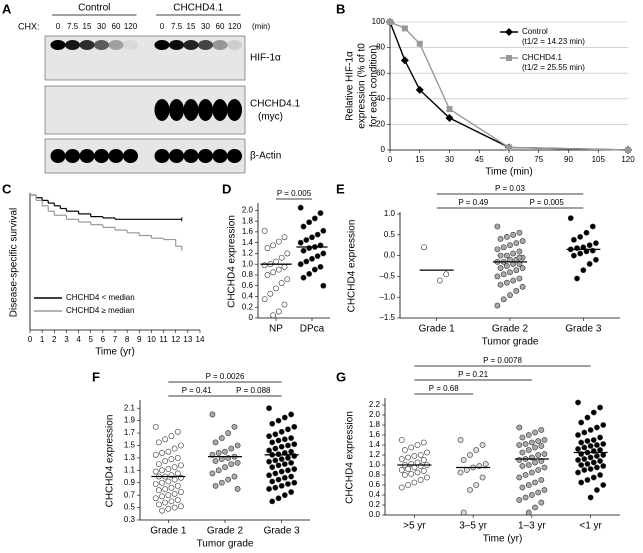 This screenshot has width=643, height=553. Describe the element at coordinates (449, 118) in the screenshot. I see `point` at that location.